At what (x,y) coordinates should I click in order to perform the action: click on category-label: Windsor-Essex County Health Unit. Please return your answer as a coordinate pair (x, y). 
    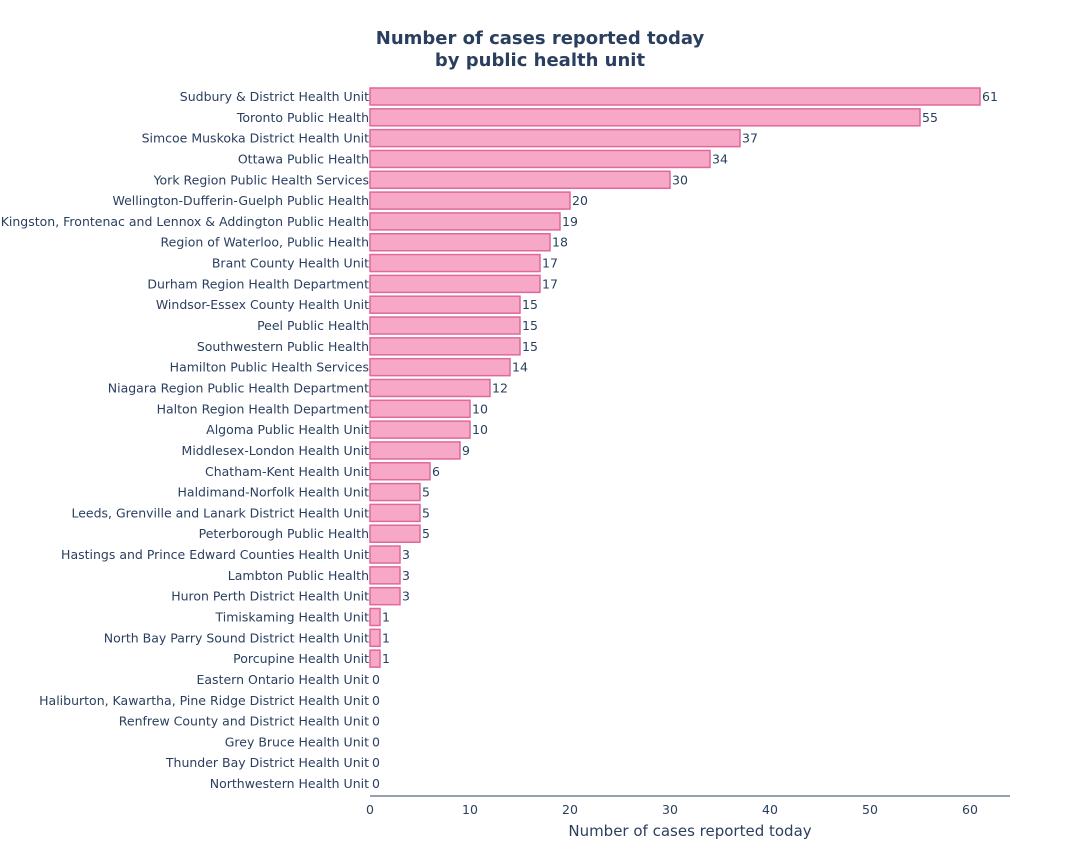
    Looking at the image, I should click on (262, 304).